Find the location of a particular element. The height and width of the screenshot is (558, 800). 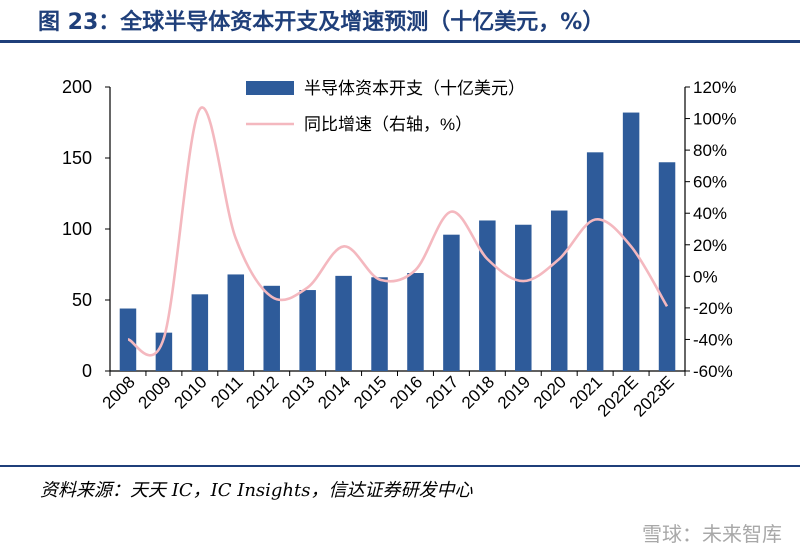

left-tick-label: 150 is located at coordinates (77, 158).